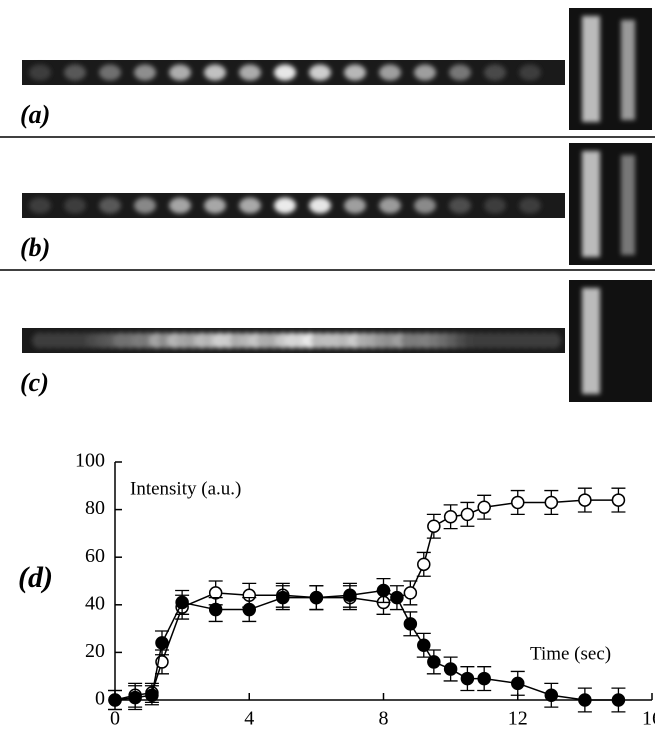  What do you see at coordinates (35, 247) in the screenshot?
I see `panel-label: (b)` at bounding box center [35, 247].